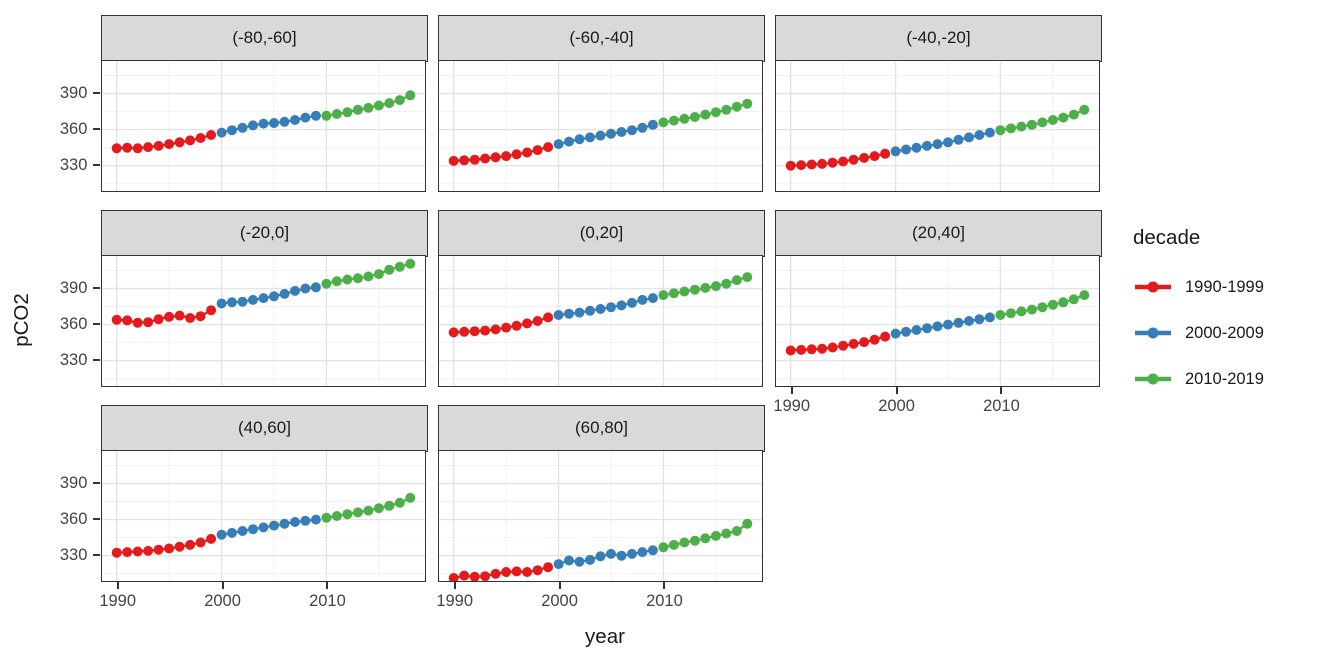  I want to click on facet-strip: (-20,0], so click(264, 233).